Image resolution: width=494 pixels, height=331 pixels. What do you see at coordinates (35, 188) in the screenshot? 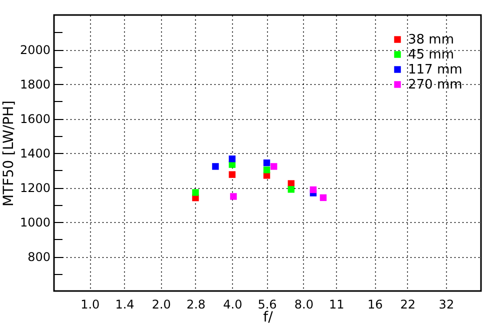
I see `y-tick-label: 1200` at bounding box center [35, 188].